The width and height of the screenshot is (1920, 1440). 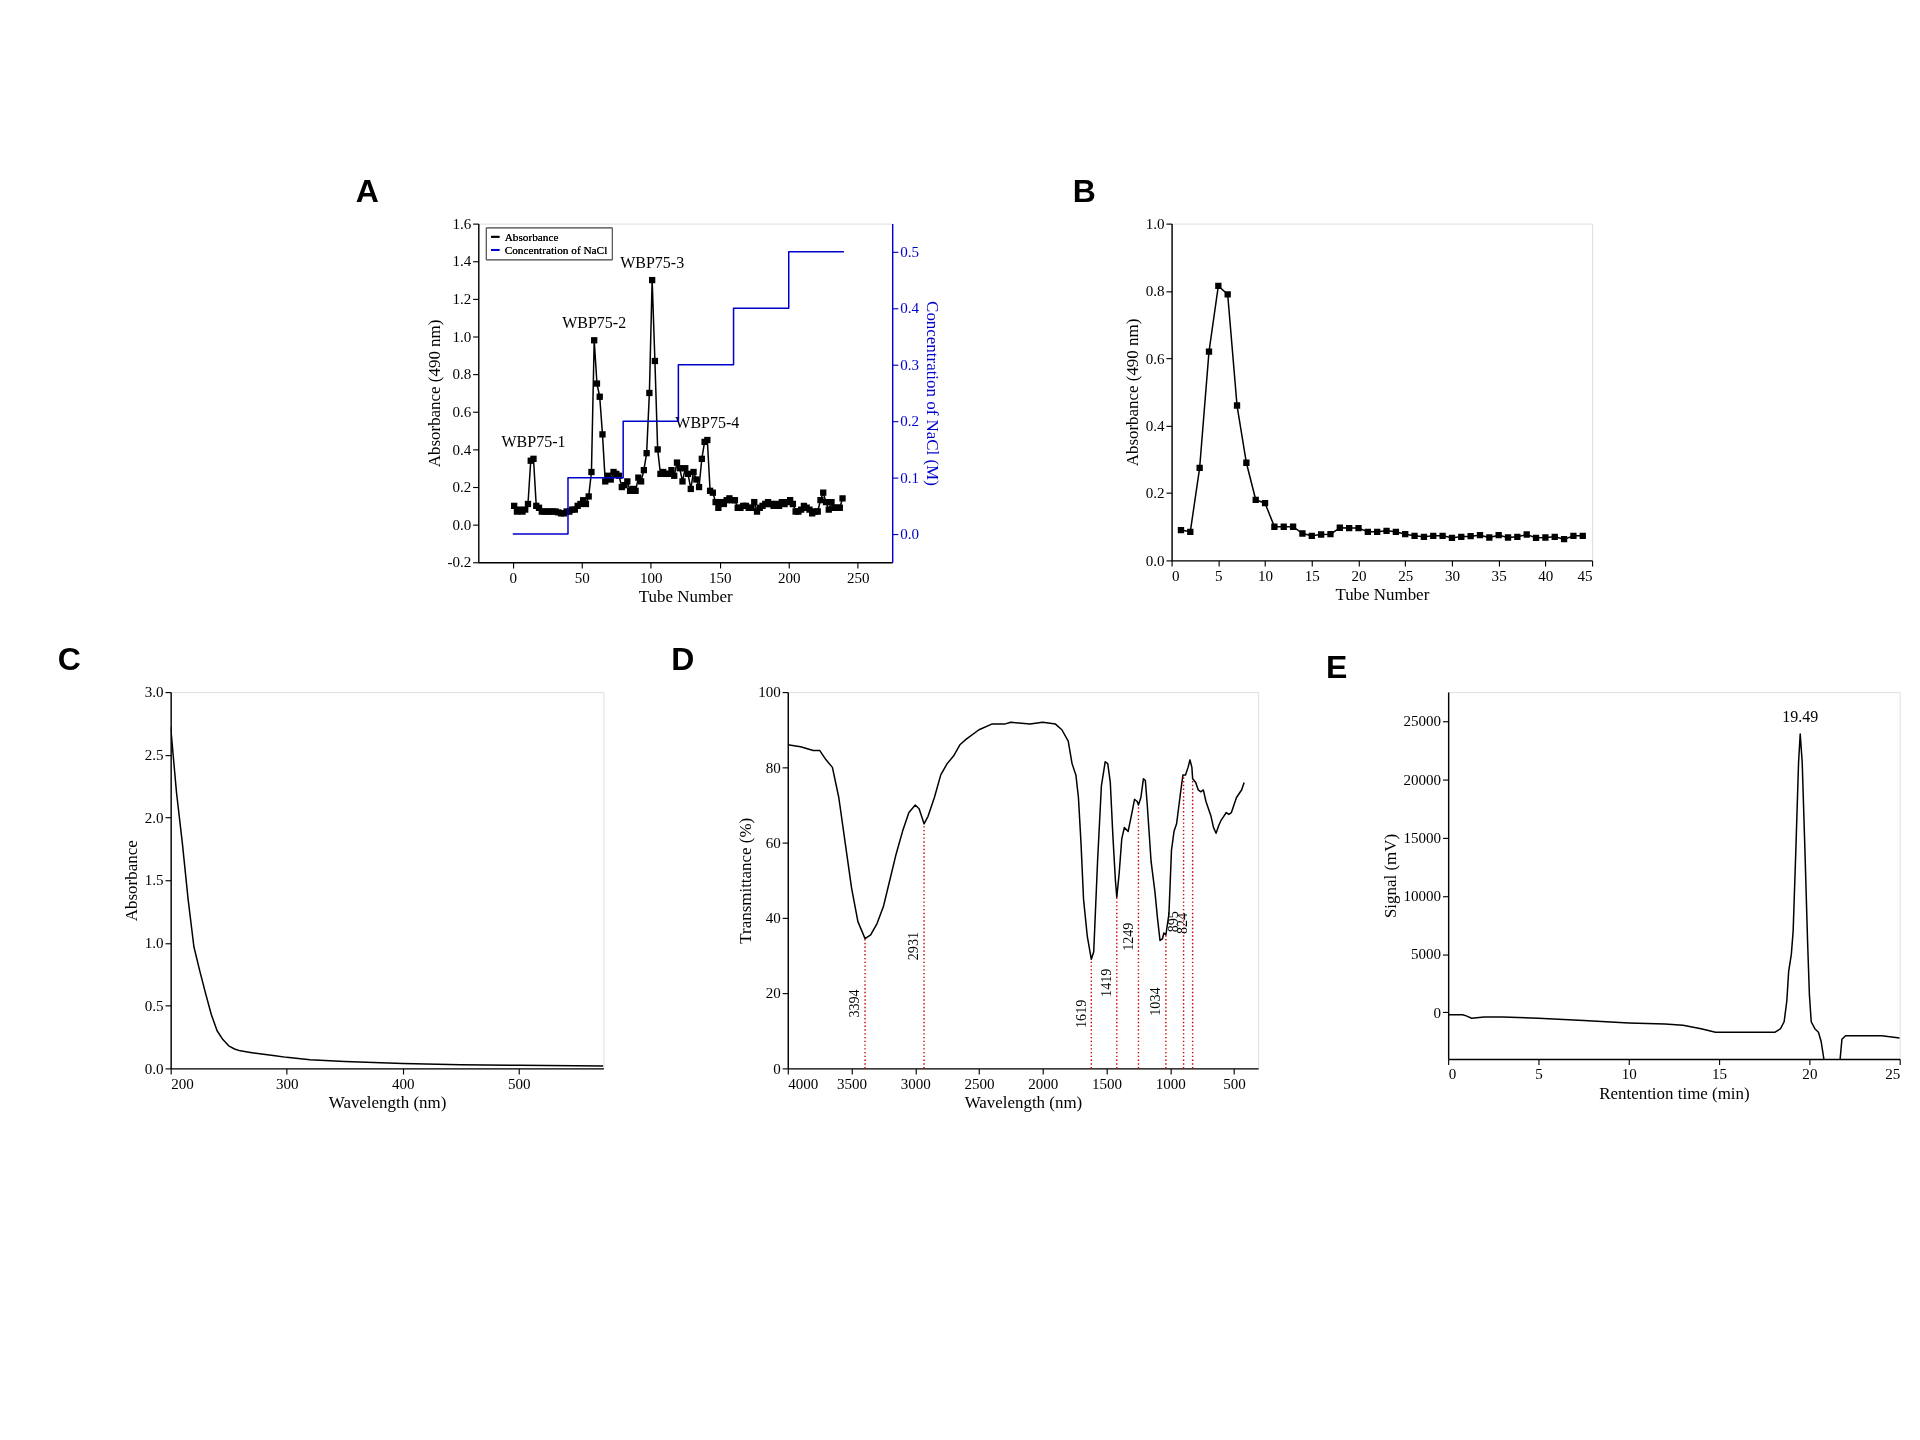 I want to click on annotation: WBP75-2, so click(x=594, y=323).